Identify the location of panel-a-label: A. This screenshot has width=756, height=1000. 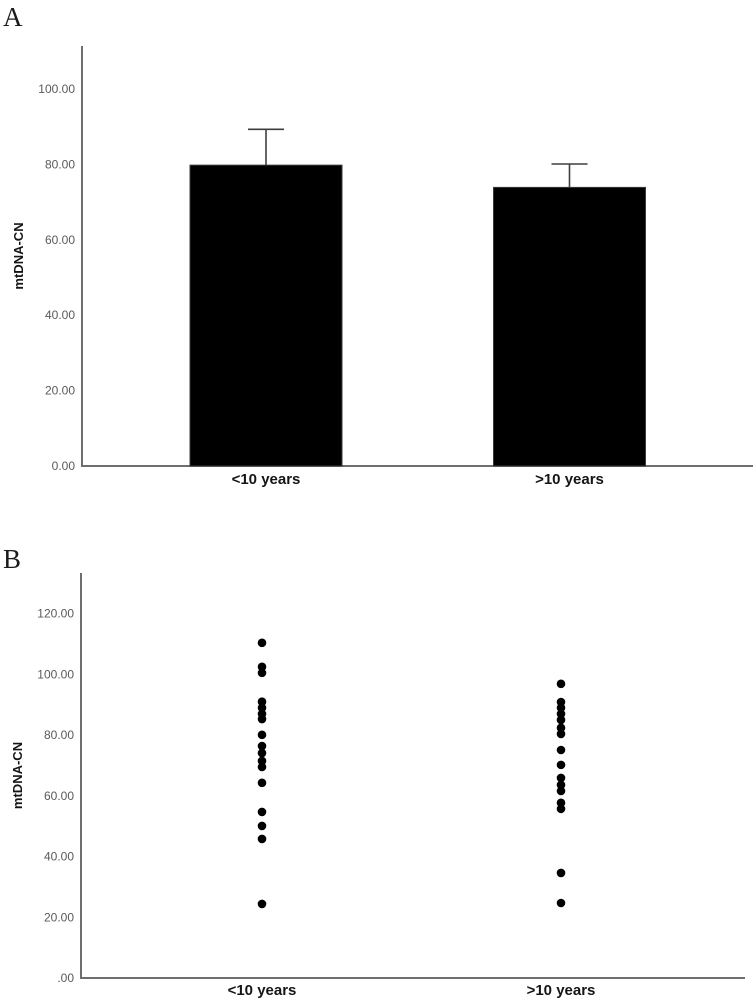
(13, 17).